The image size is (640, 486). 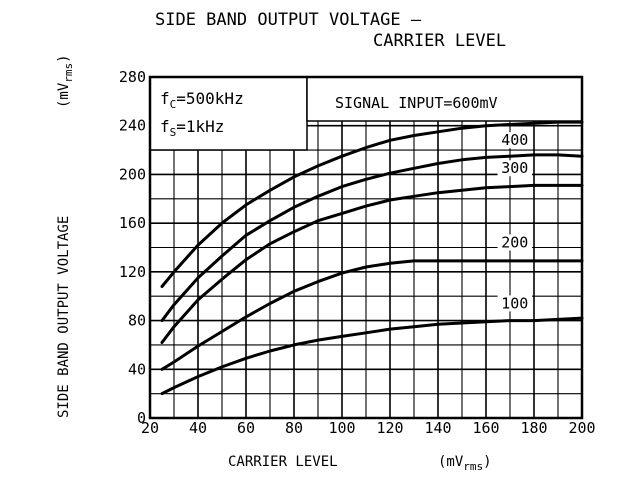 What do you see at coordinates (200, 126) in the screenshot?
I see `fs-value: =1kHz` at bounding box center [200, 126].